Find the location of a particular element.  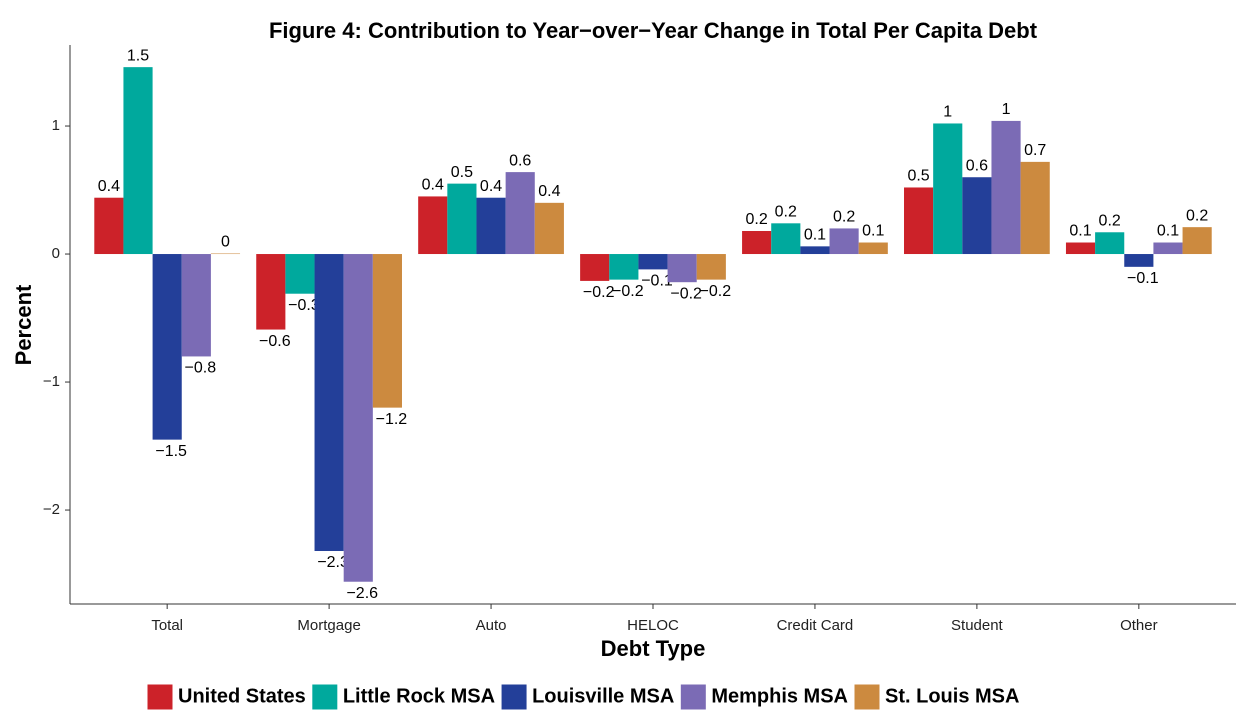

legend-label: Little Rock MSA is located at coordinates (419, 696).